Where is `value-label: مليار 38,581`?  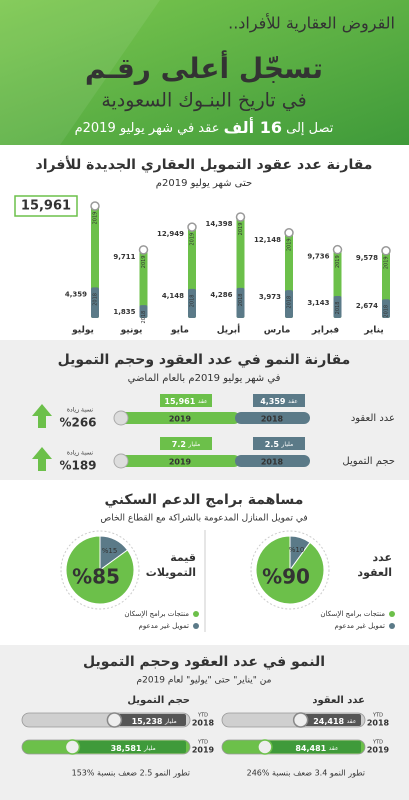
value-label: مليار 38,581 is located at coordinates (133, 748).